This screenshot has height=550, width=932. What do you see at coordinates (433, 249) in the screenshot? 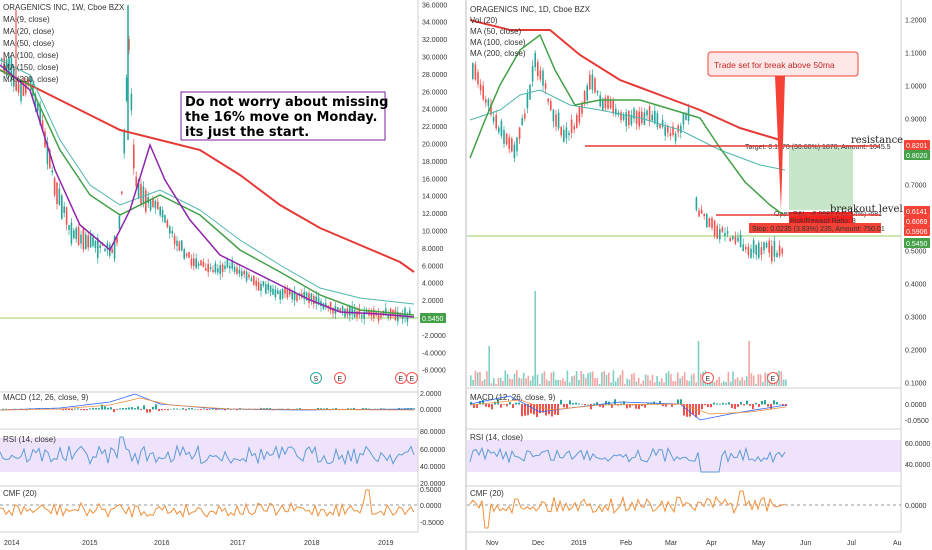
I see `price-axis-tick: 8.0000` at bounding box center [433, 249].